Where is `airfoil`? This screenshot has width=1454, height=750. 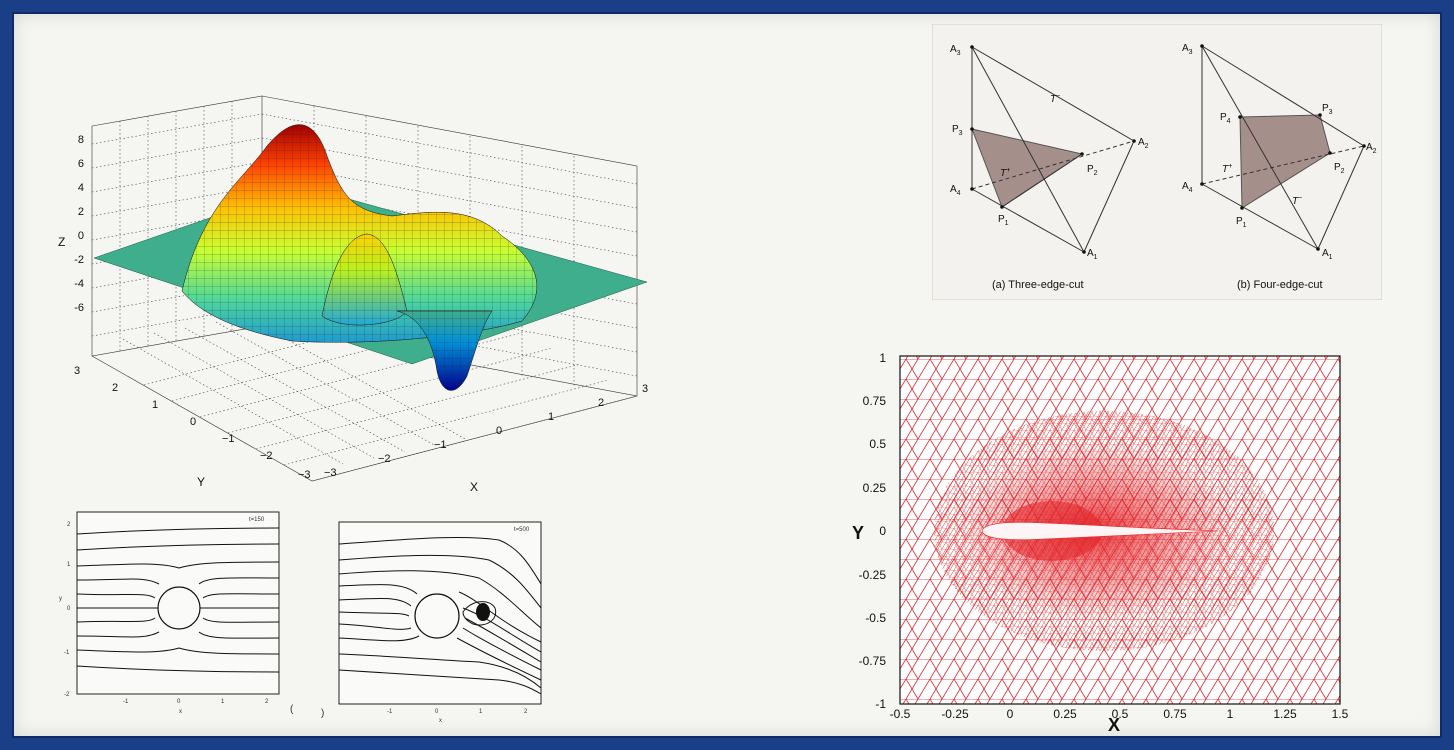 airfoil is located at coordinates (1100, 531).